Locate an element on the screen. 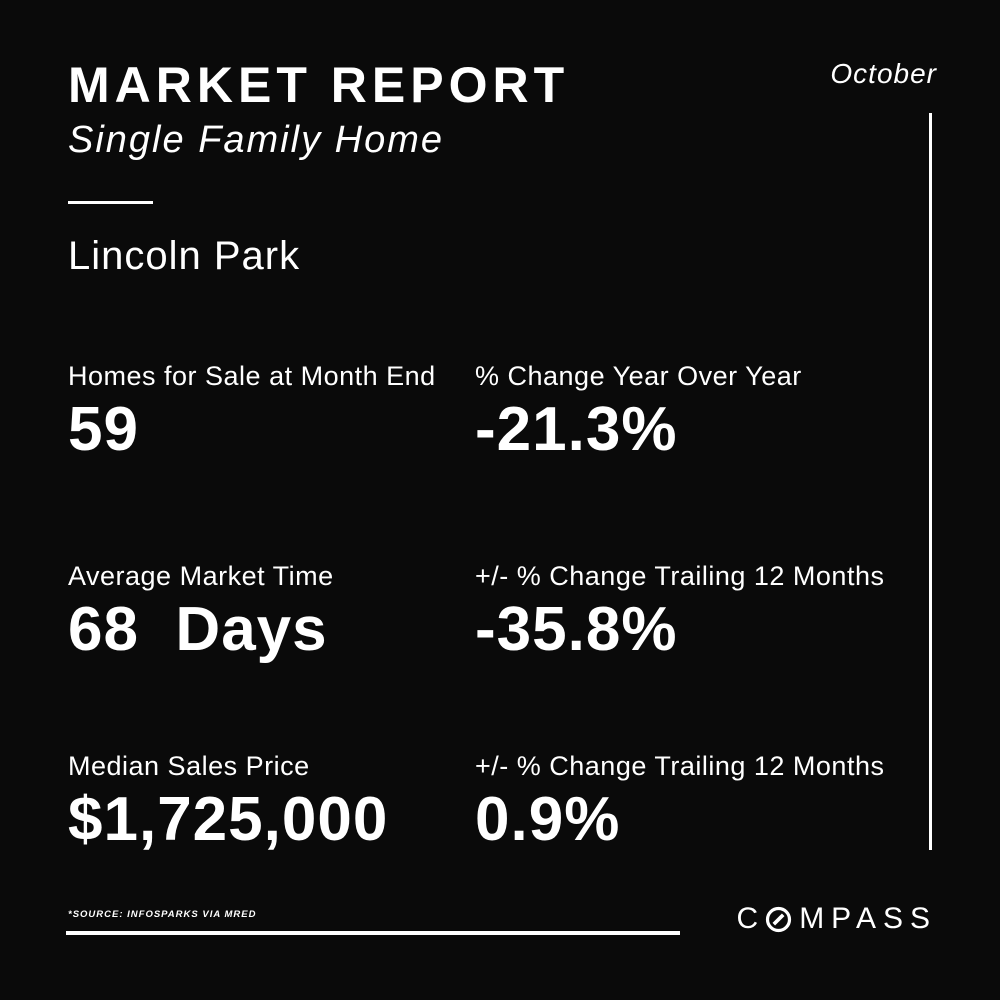 The image size is (1000, 1000). compass-needle-o-icon is located at coordinates (778, 919).